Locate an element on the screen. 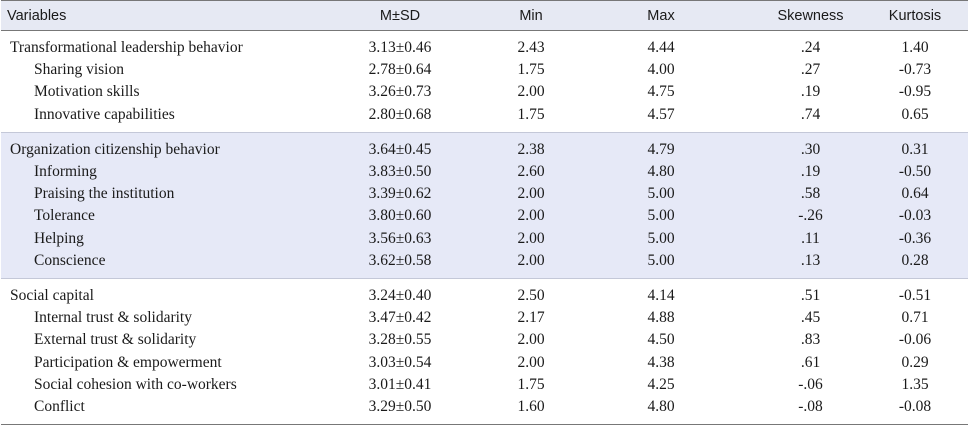  cell-max: 4.88 is located at coordinates (661, 318).